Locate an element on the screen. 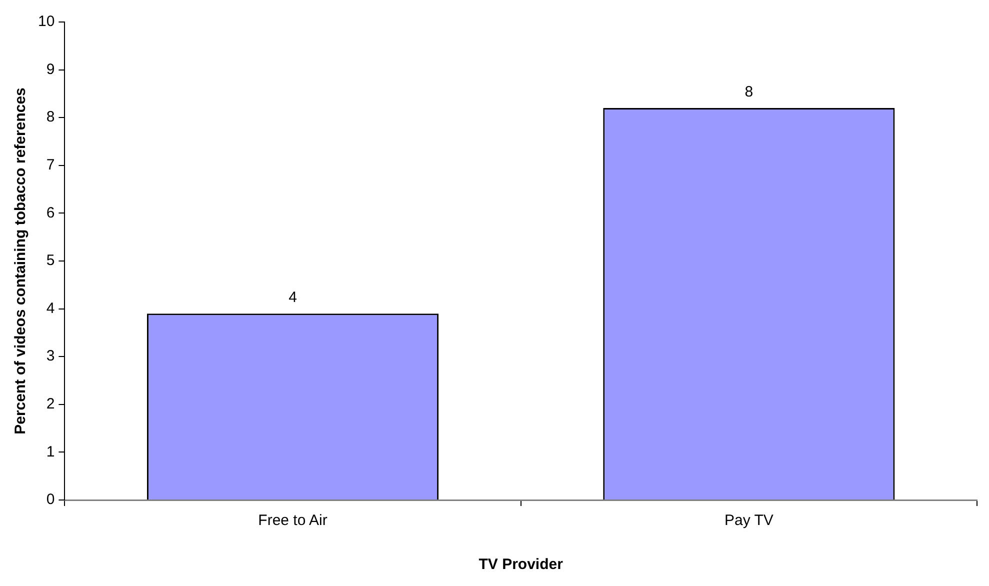 The height and width of the screenshot is (586, 989). data-label: 4 is located at coordinates (292, 297).